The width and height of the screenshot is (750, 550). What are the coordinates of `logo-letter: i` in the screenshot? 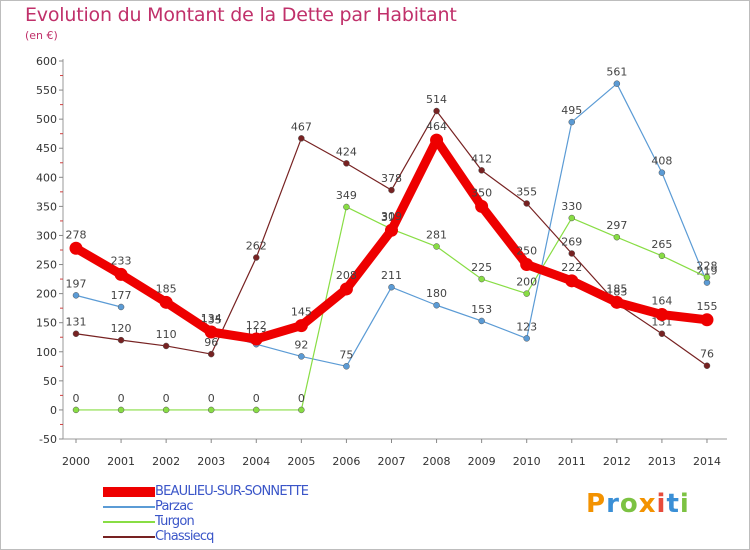 It's located at (661, 504).